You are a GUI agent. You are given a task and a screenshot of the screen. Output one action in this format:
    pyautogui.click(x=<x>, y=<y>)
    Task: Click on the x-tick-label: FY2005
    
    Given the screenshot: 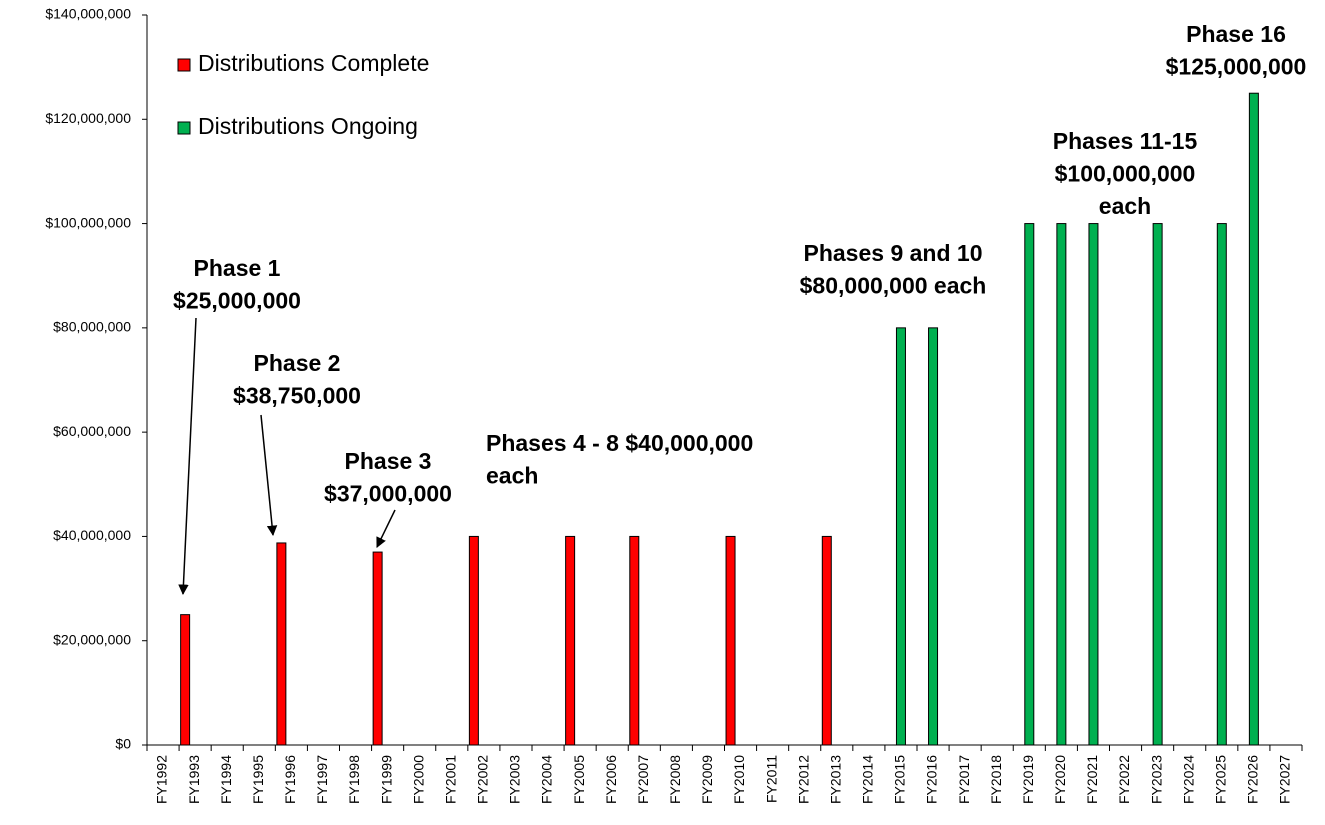 What is the action you would take?
    pyautogui.click(x=579, y=779)
    